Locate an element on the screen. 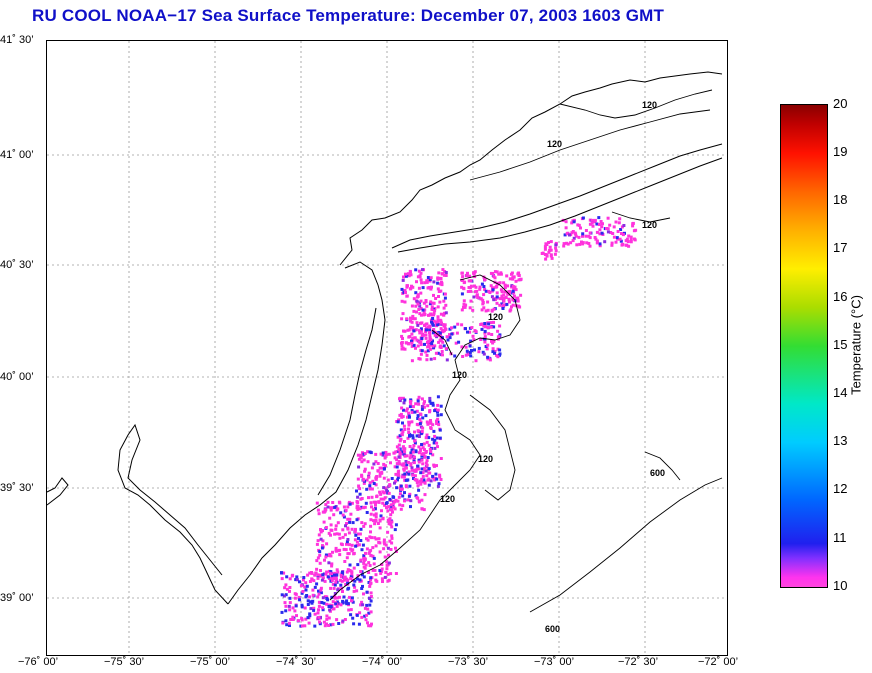 The height and width of the screenshot is (673, 872). contour-label: 600 is located at coordinates (552, 629).